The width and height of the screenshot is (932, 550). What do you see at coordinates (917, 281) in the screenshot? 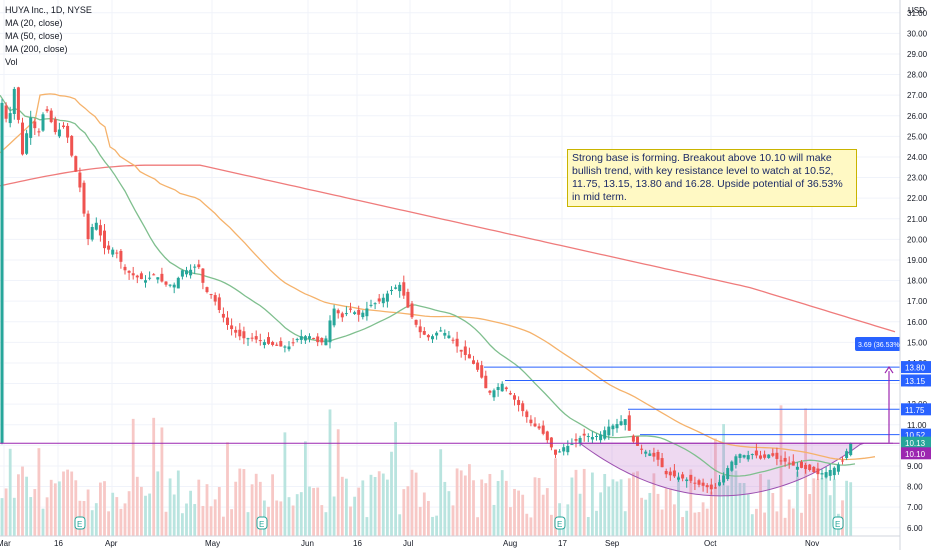
I see `y-tick-label: 18.00` at bounding box center [917, 281].